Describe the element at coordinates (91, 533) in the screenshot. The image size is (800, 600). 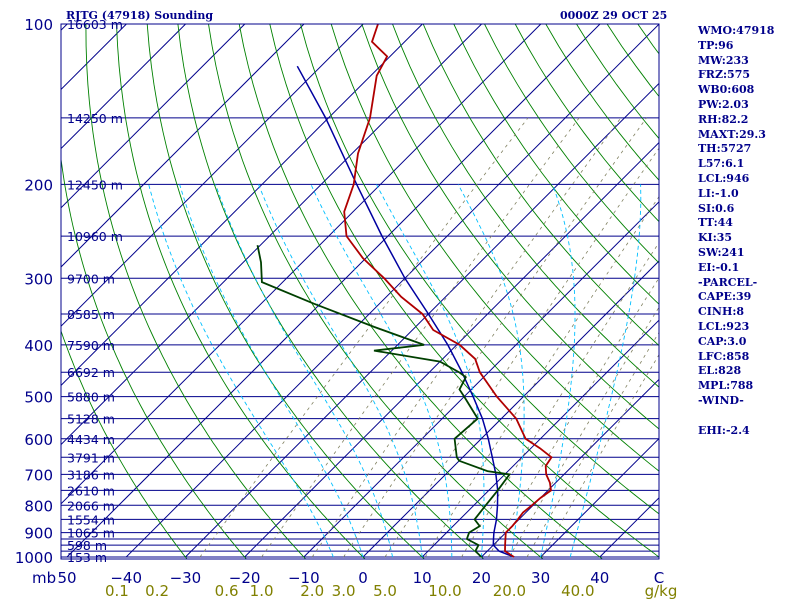
I see `height-label: 1065 m` at that location.